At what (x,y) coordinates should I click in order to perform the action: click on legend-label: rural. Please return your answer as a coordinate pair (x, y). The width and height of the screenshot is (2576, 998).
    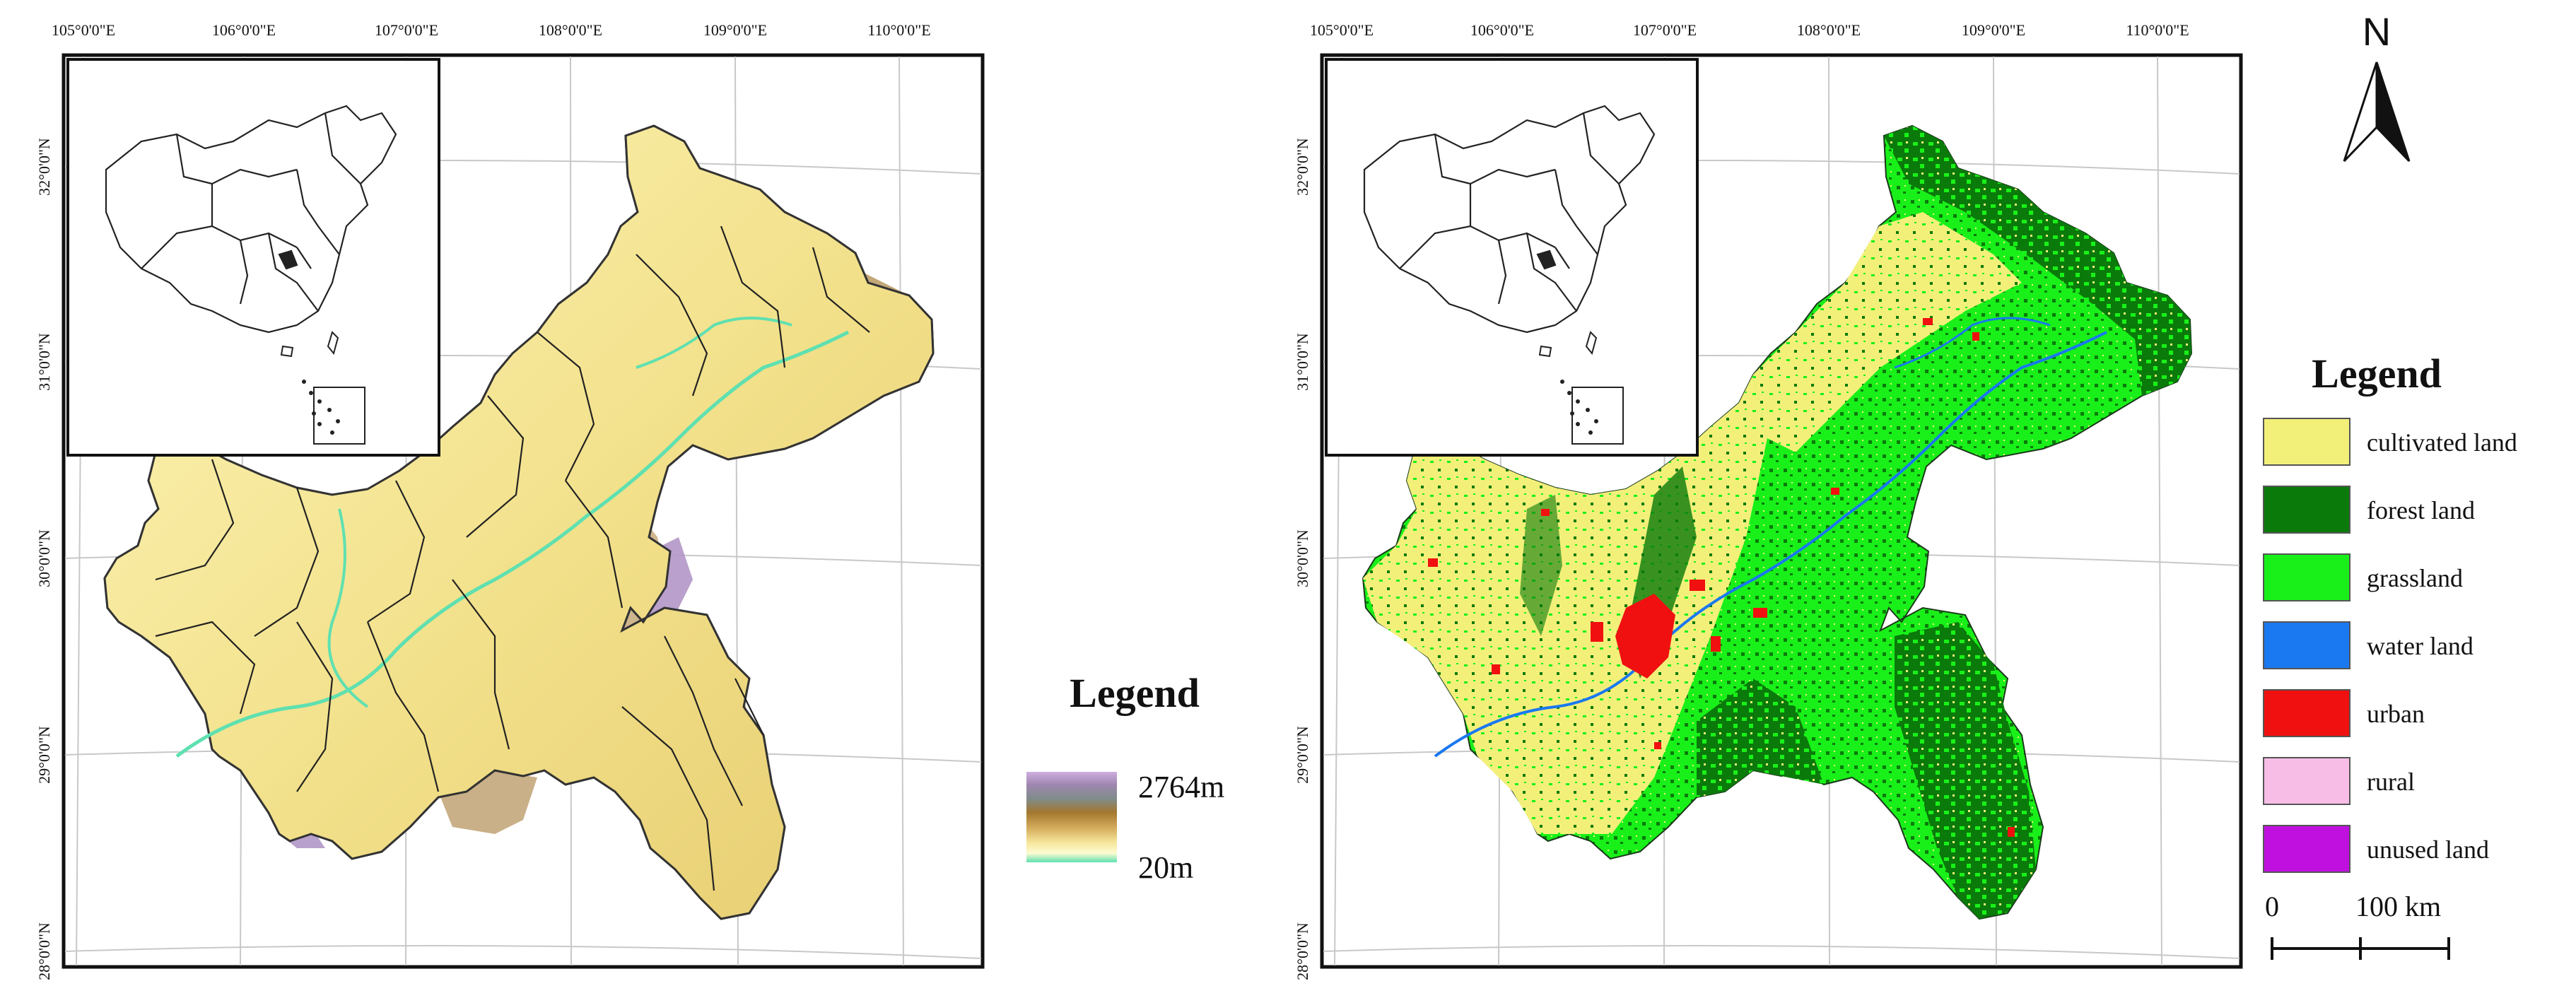
    Looking at the image, I should click on (2391, 782).